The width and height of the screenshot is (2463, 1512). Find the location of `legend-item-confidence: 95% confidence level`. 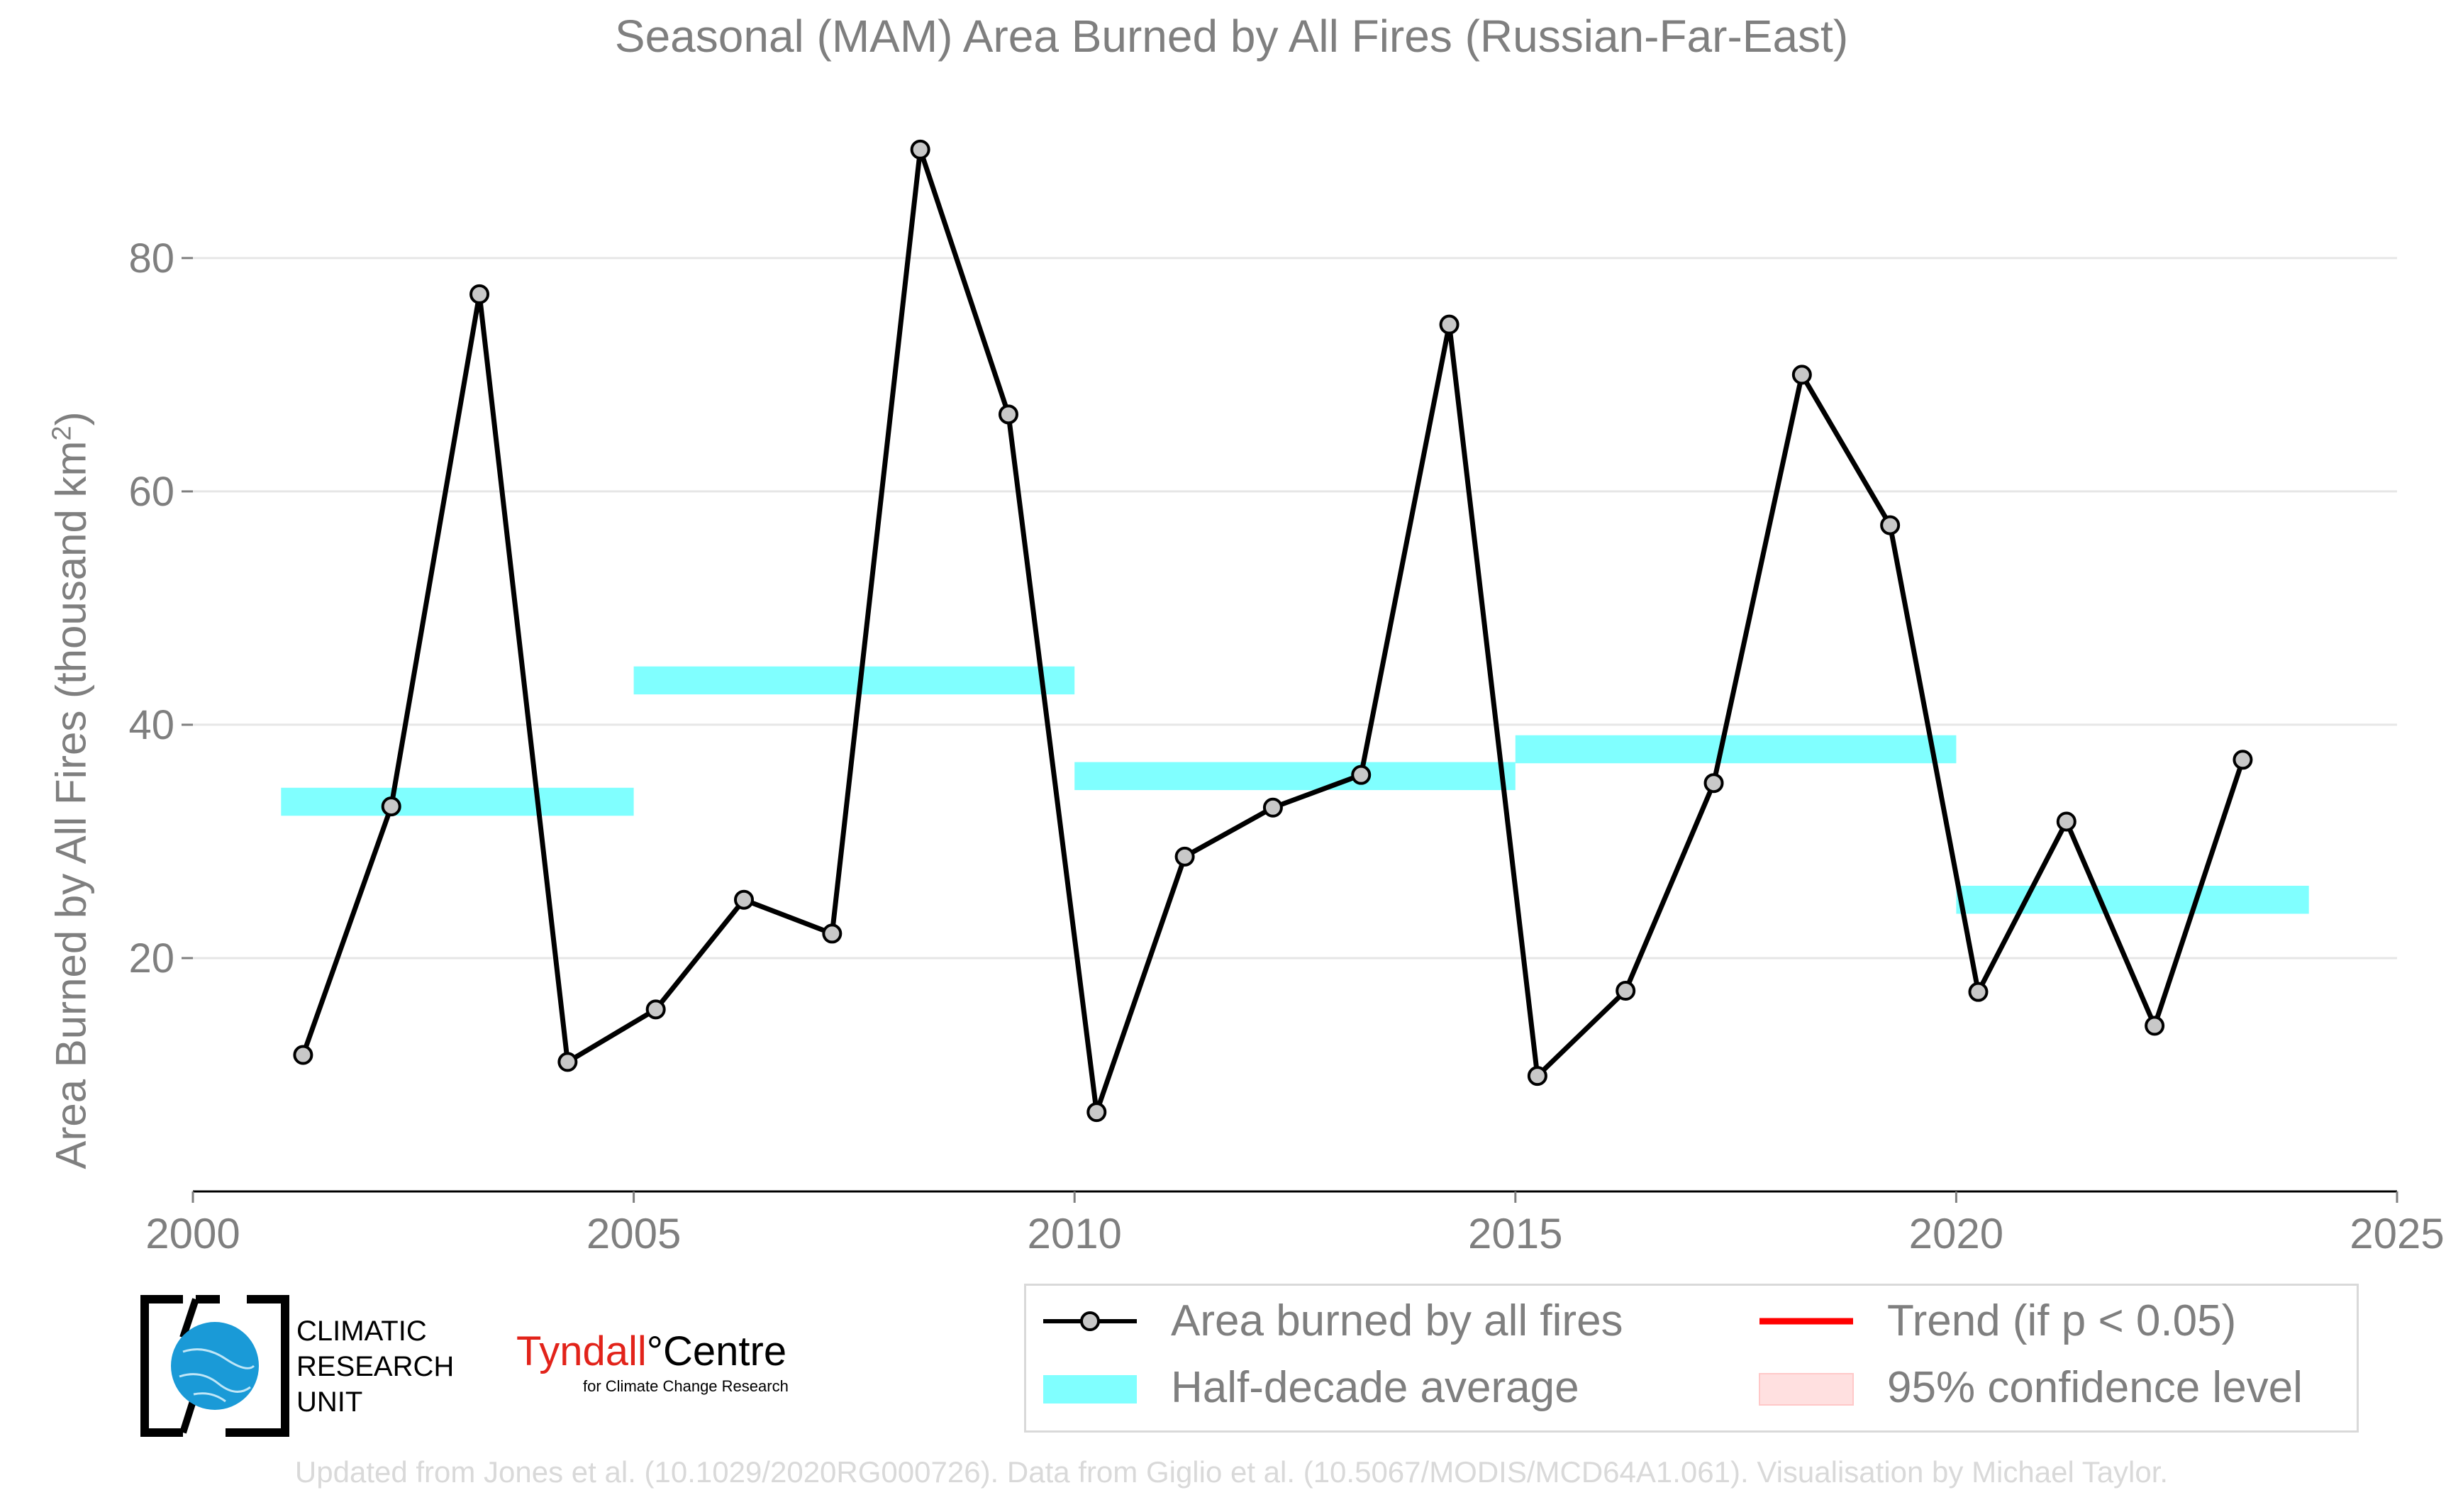

legend-item-confidence: 95% confidence level is located at coordinates (2030, 1387).